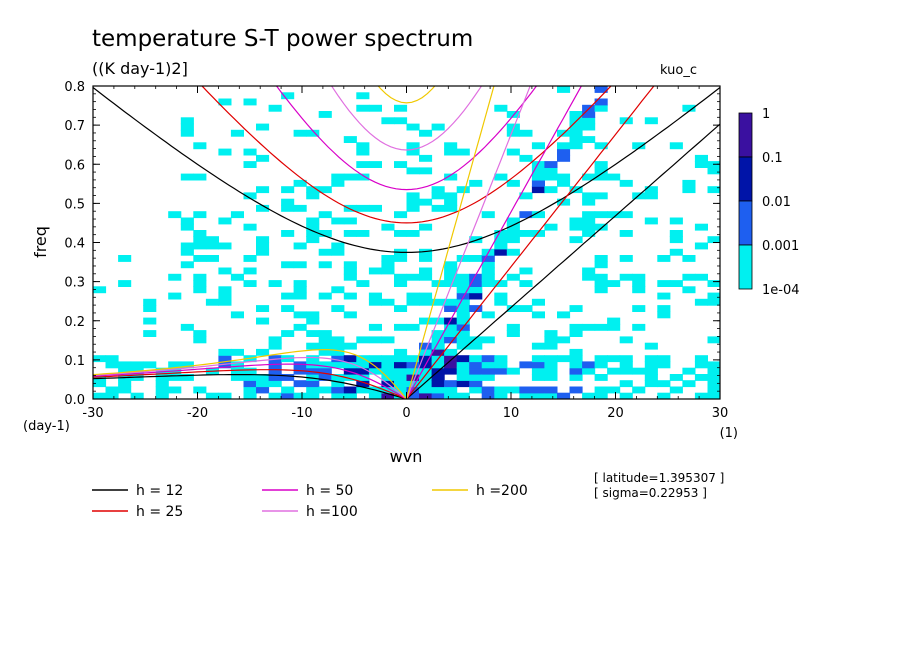 This screenshot has height=654, width=904. Describe the element at coordinates (197, 413) in the screenshot. I see `x-tick-label: -20` at that location.